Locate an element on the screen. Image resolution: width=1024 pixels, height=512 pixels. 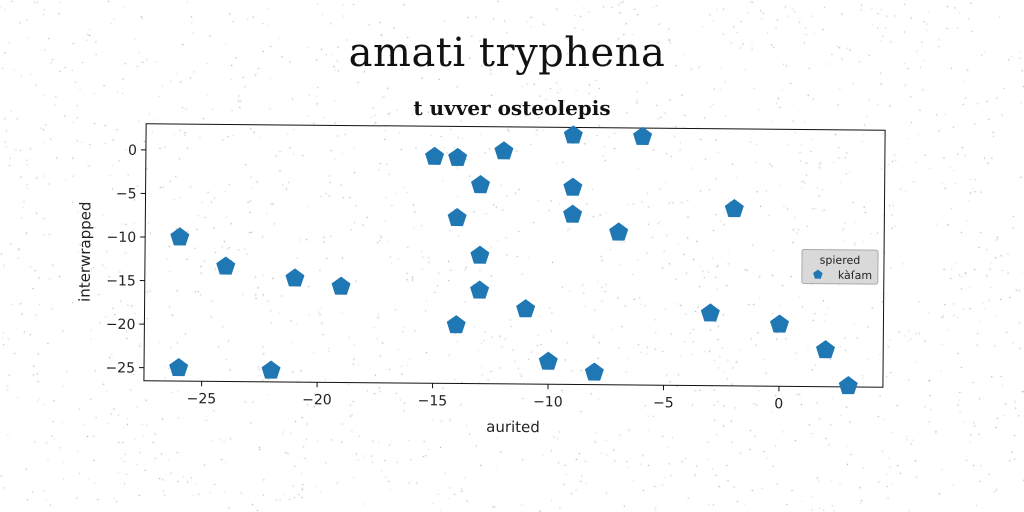
x-tick-label: −25 is located at coordinates (202, 399).